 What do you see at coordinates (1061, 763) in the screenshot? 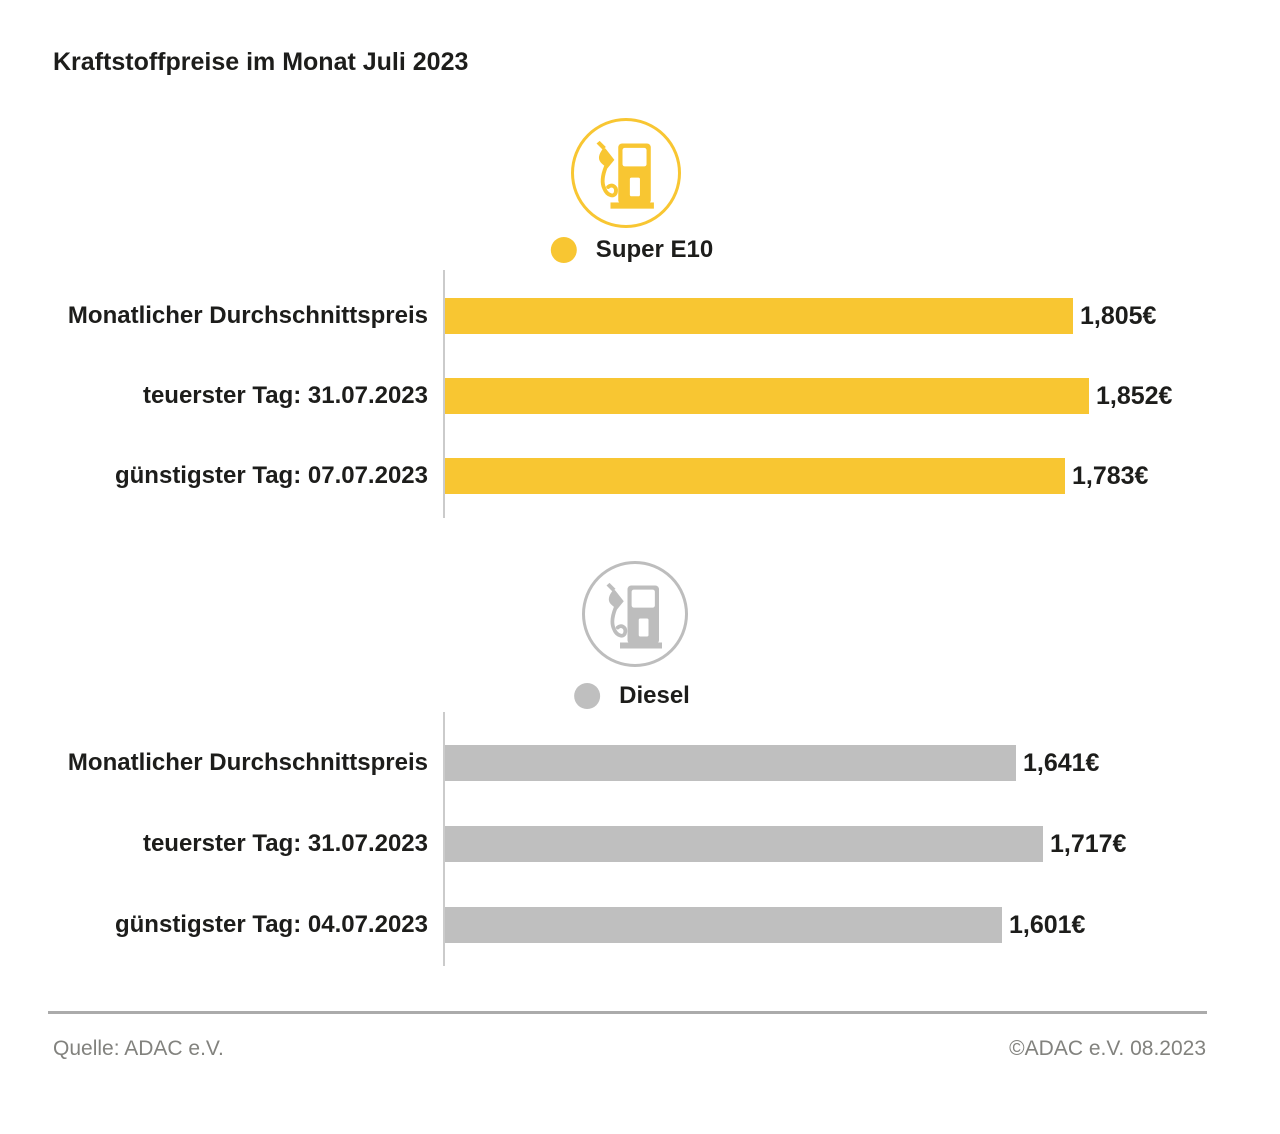
I see `value-label: 1,641€` at bounding box center [1061, 763].